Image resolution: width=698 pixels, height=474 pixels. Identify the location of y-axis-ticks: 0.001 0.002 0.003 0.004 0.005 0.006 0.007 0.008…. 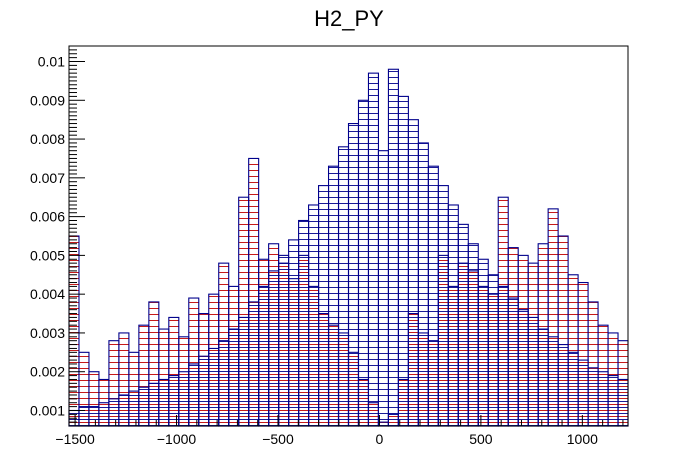
(57, 236).